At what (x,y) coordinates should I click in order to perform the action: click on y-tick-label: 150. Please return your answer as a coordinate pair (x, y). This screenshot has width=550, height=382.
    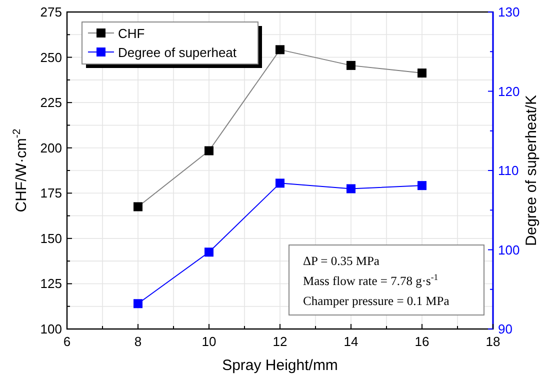
    Looking at the image, I should click on (51, 238).